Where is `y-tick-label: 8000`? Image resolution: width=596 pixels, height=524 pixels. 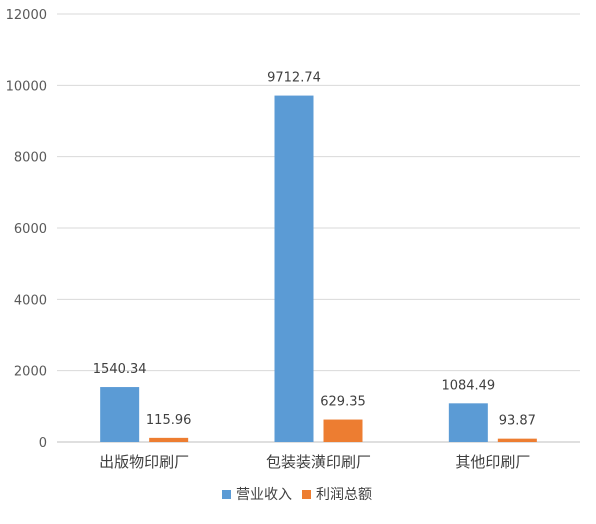
y-tick-label: 8000 is located at coordinates (30, 158).